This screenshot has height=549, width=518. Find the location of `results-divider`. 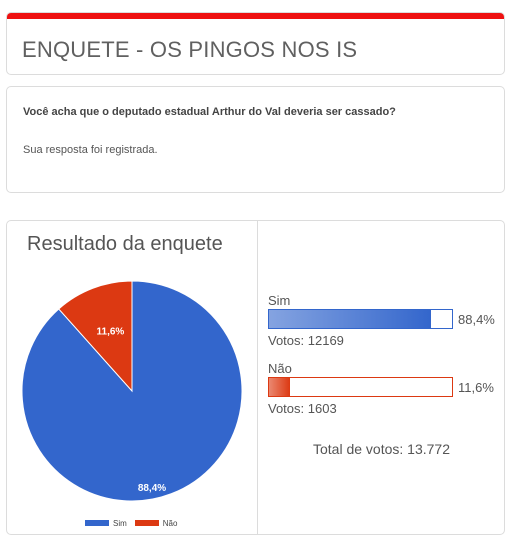

results-divider is located at coordinates (257, 377).